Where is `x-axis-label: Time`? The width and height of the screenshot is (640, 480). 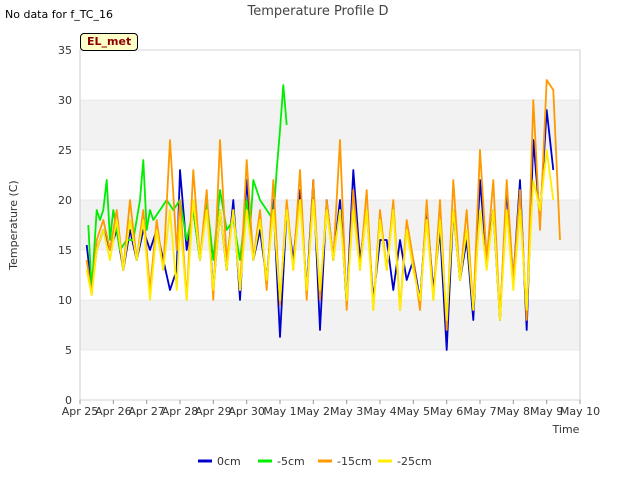
x-axis-label: Time is located at coordinates (566, 429).